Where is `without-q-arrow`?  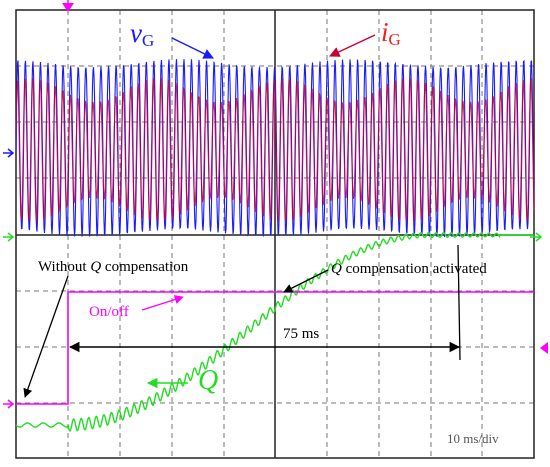 without-q-arrow is located at coordinates (46, 336).